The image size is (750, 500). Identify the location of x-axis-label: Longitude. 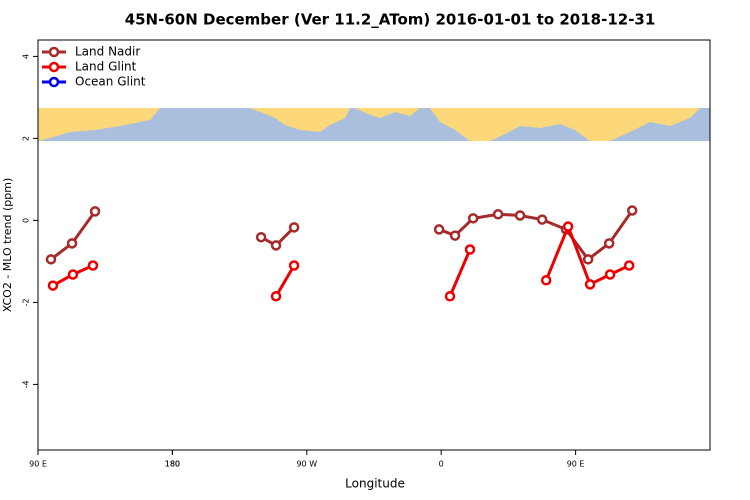
(375, 484).